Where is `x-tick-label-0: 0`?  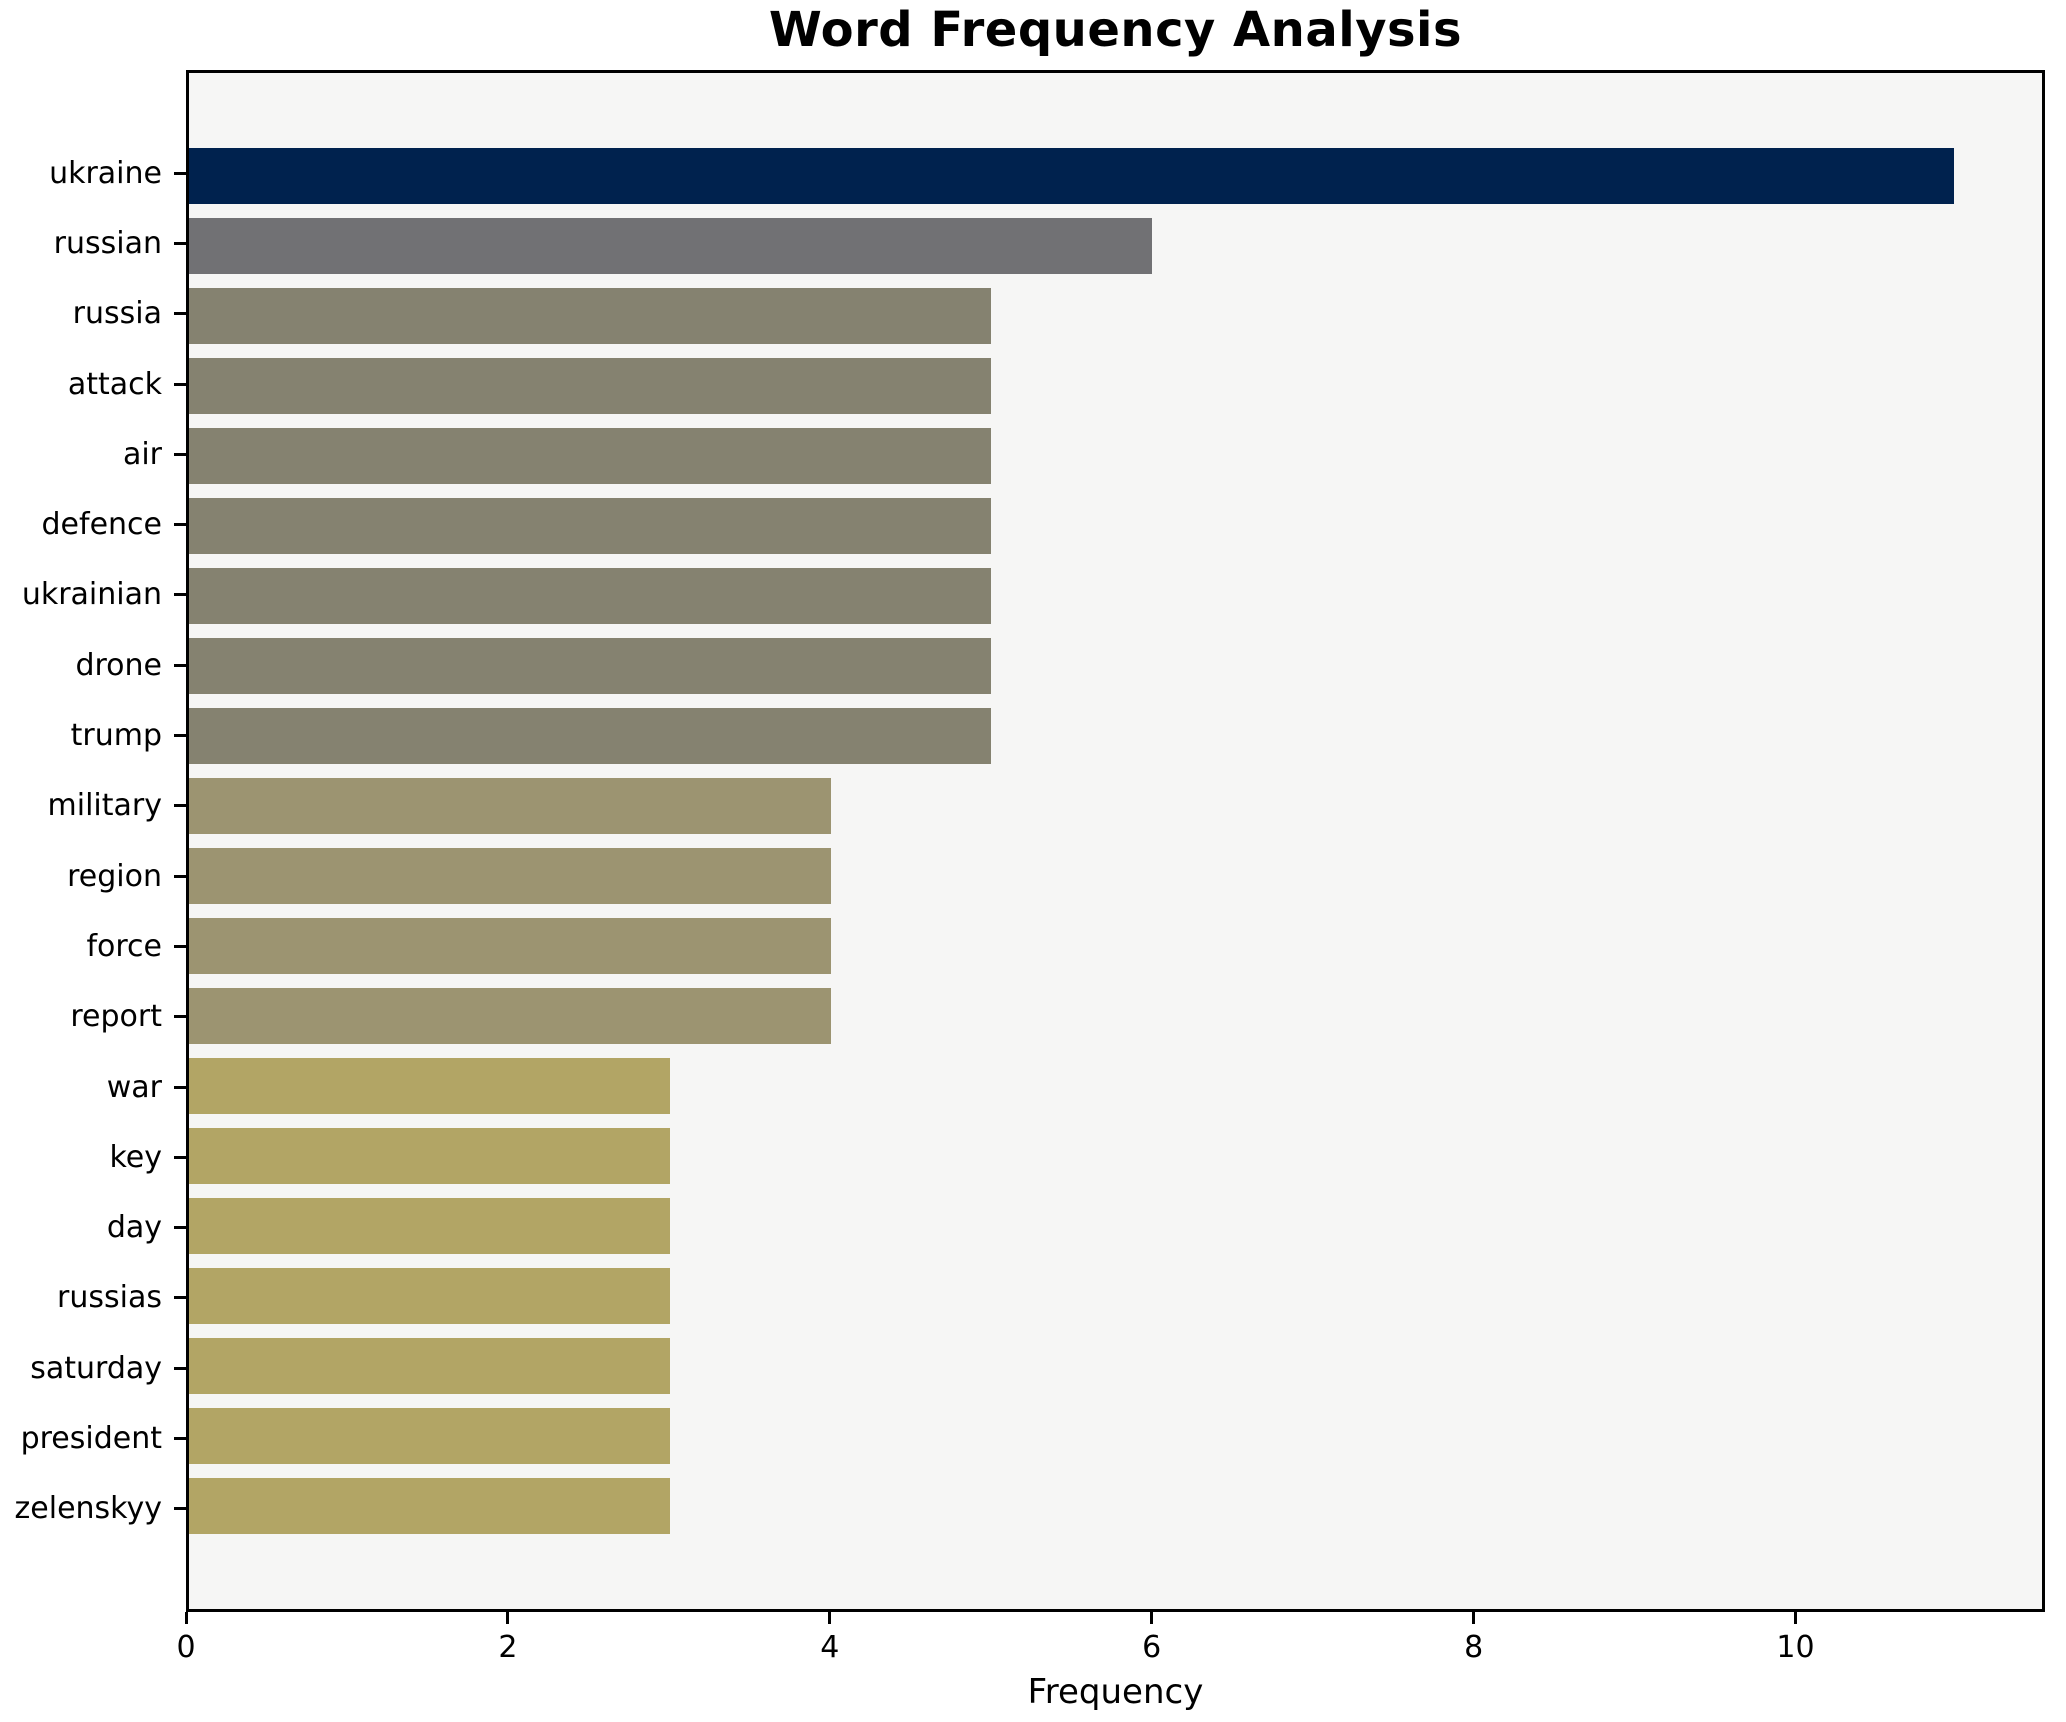 x-tick-label-0: 0 is located at coordinates (186, 1647).